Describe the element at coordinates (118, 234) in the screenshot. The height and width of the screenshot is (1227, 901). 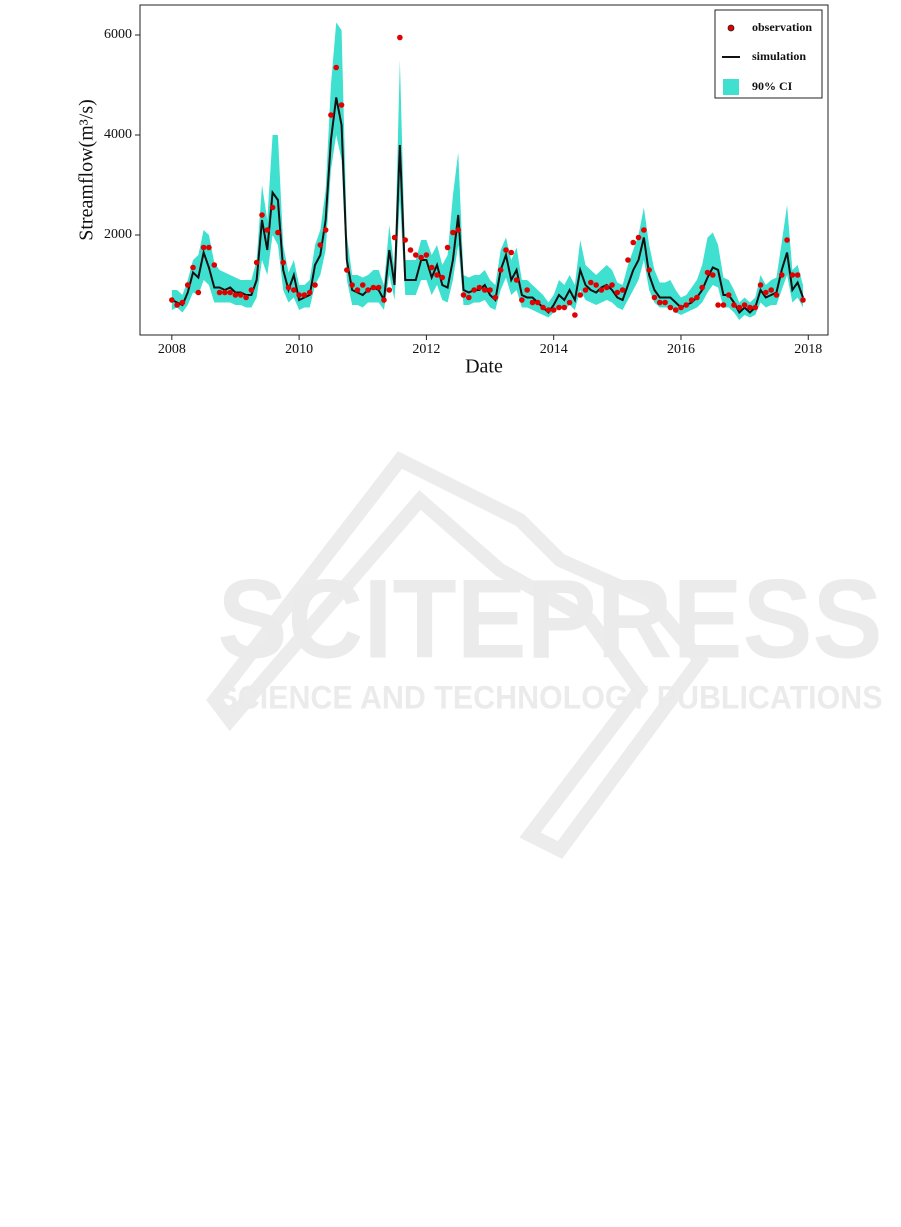
I see `y-tick-label: 2000` at that location.